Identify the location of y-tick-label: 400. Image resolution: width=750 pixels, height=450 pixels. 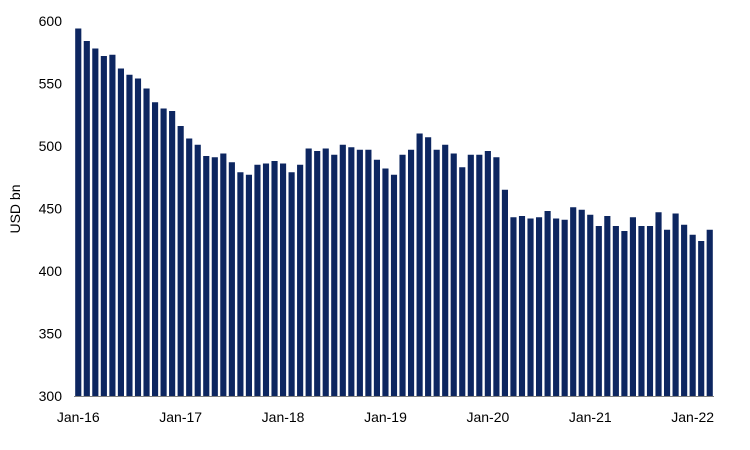
(51, 271).